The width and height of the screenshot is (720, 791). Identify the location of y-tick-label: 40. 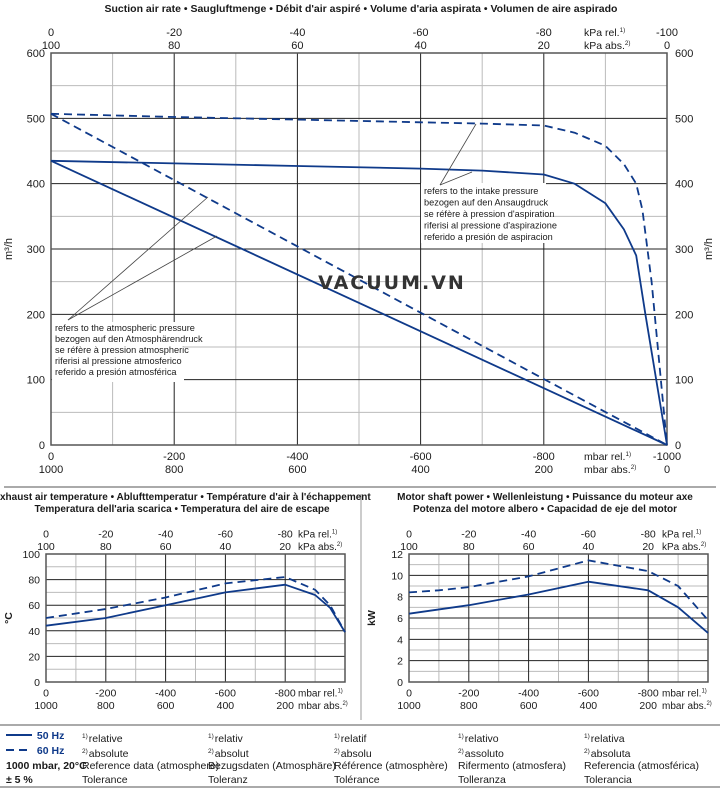
(34, 632).